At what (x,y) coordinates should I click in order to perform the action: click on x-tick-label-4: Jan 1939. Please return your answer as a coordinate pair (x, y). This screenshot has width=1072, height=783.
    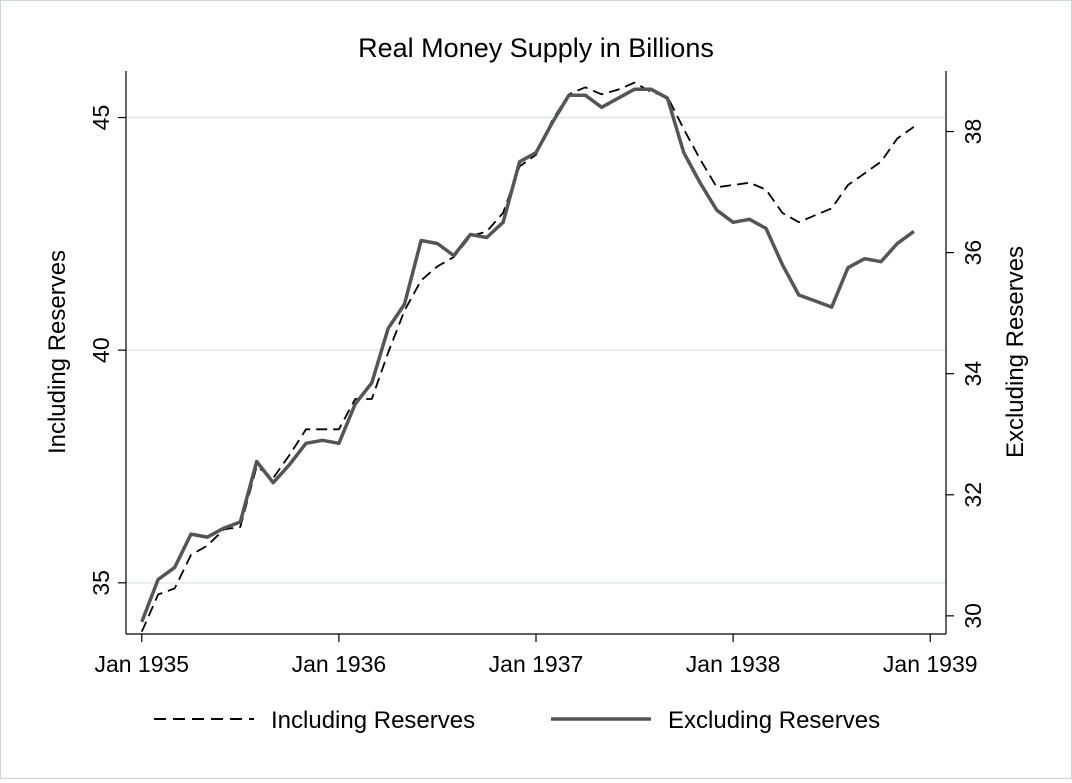
    Looking at the image, I should click on (930, 664).